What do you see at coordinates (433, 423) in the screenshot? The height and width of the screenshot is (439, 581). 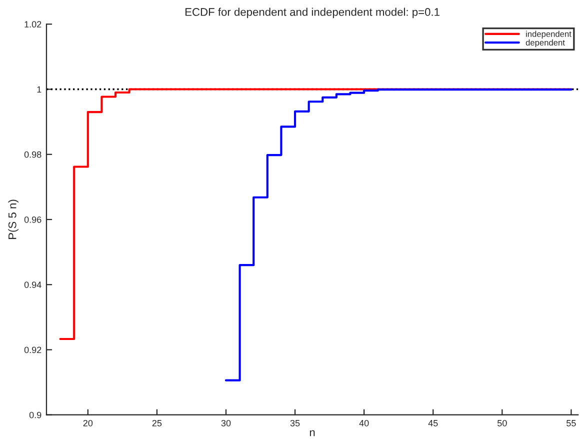 I see `x-tick-label: 45` at bounding box center [433, 423].